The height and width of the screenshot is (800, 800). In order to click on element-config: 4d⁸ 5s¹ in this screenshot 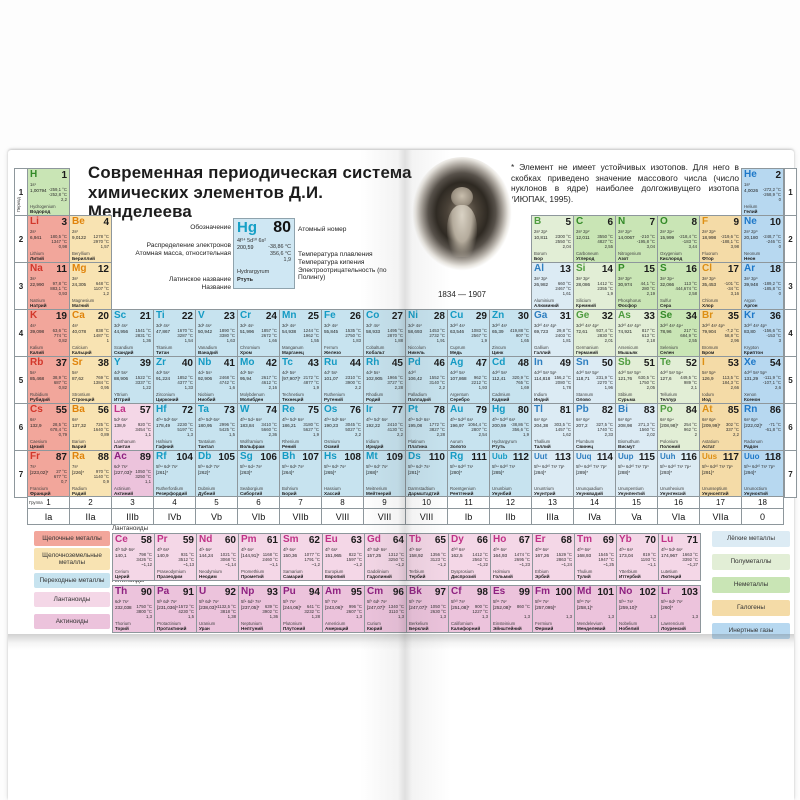, I will do `click(373, 372)`.